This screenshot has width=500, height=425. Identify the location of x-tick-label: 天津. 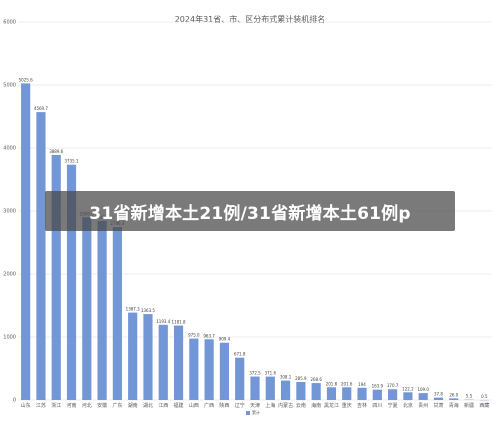
(255, 405).